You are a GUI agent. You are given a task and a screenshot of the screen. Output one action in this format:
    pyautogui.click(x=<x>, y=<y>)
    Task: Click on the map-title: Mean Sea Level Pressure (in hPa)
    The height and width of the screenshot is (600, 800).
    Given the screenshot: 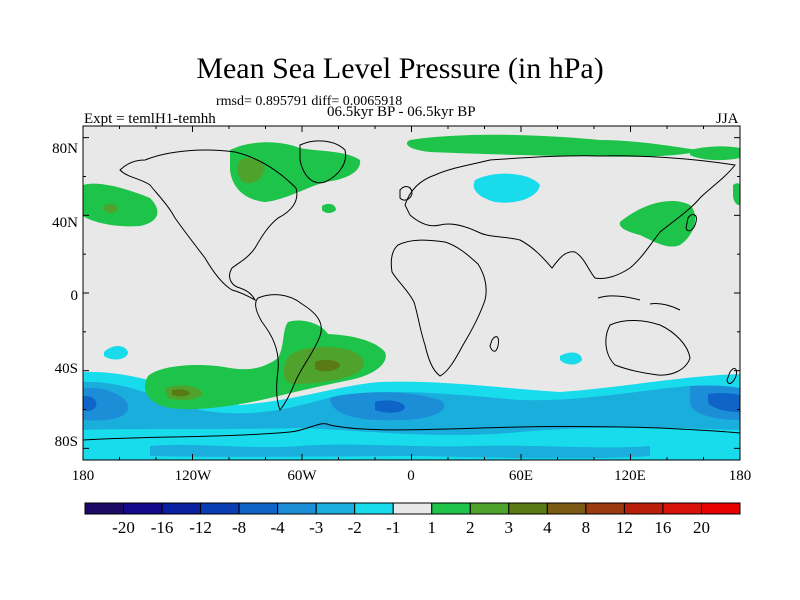 What is the action you would take?
    pyautogui.click(x=400, y=68)
    